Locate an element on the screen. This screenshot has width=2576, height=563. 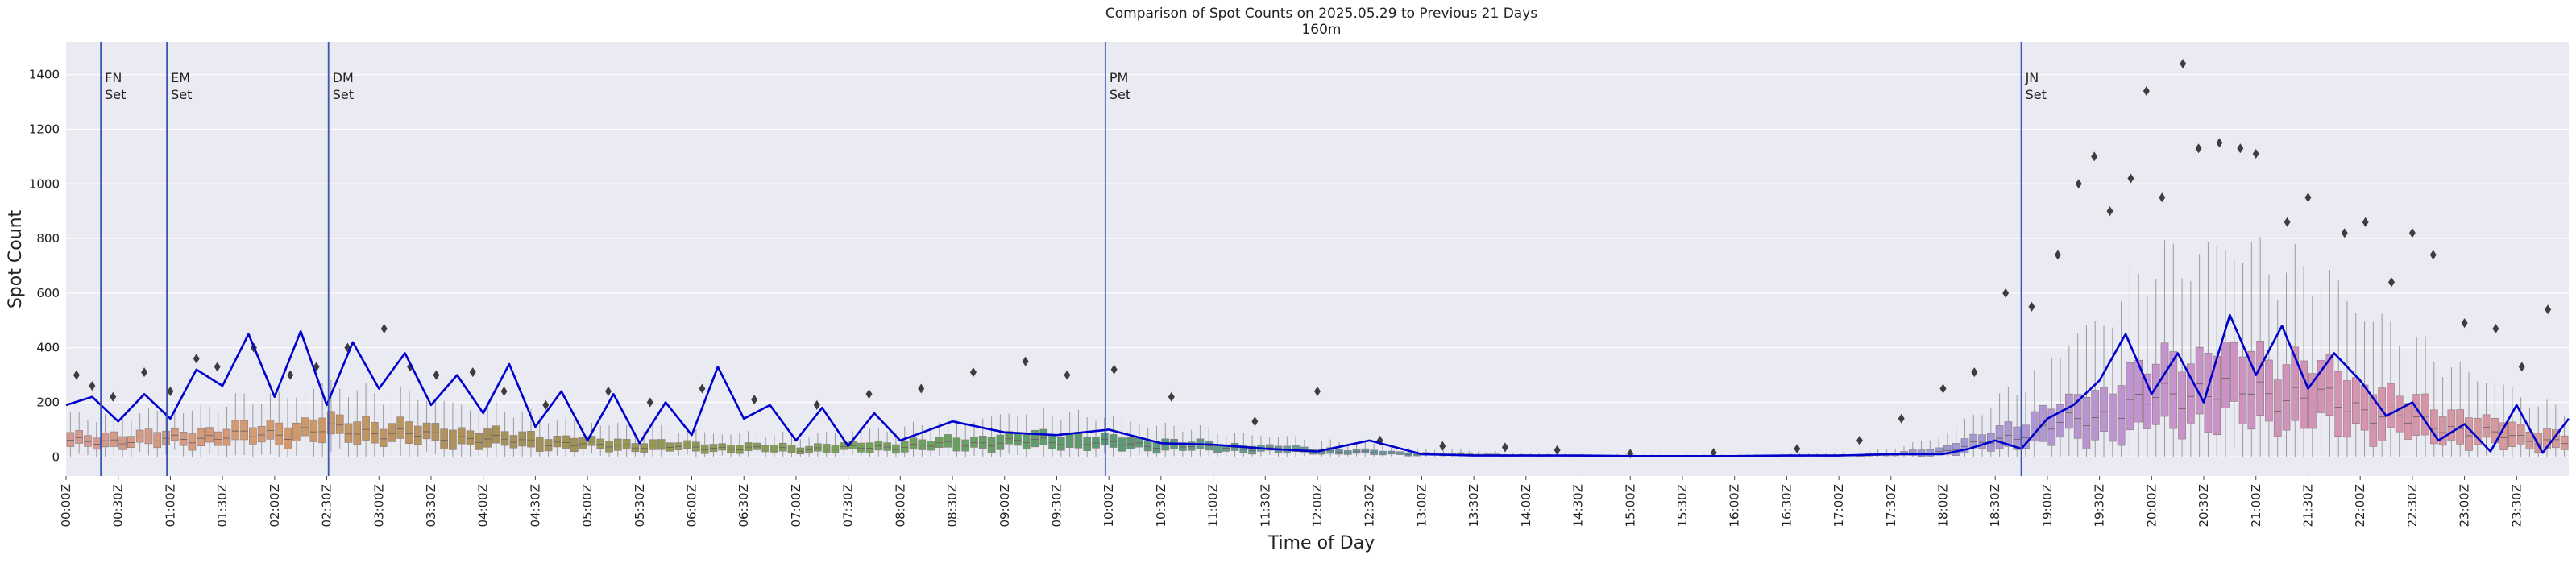
x-tick-label: 03:30Z is located at coordinates (431, 506).